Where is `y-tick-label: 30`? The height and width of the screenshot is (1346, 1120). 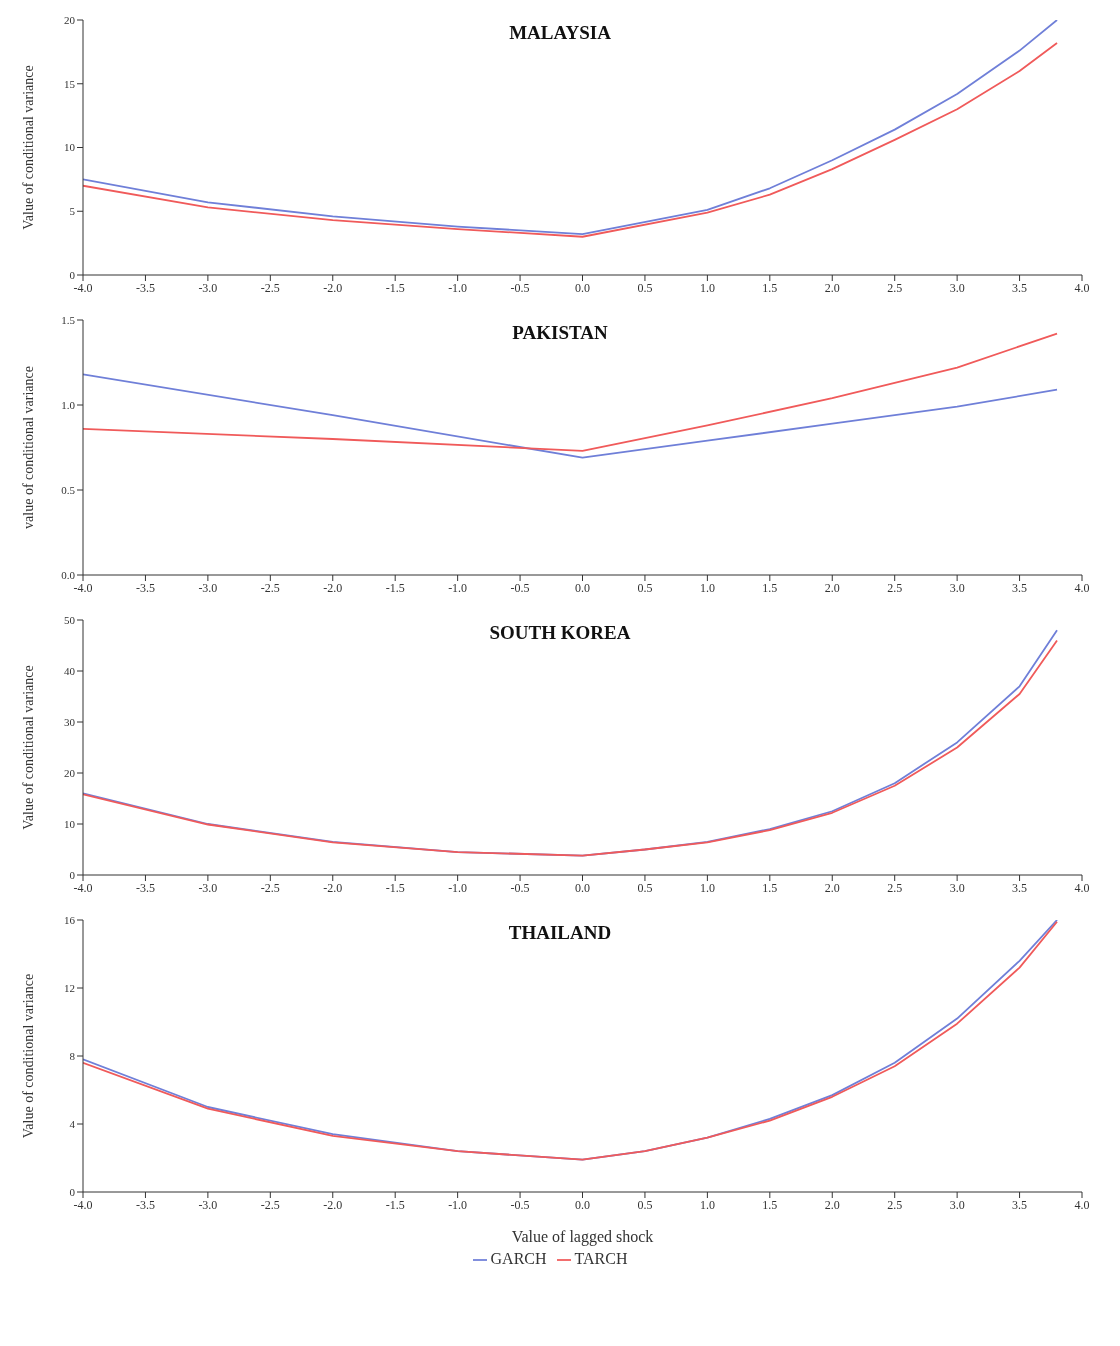 y-tick-label: 30 is located at coordinates (70, 721).